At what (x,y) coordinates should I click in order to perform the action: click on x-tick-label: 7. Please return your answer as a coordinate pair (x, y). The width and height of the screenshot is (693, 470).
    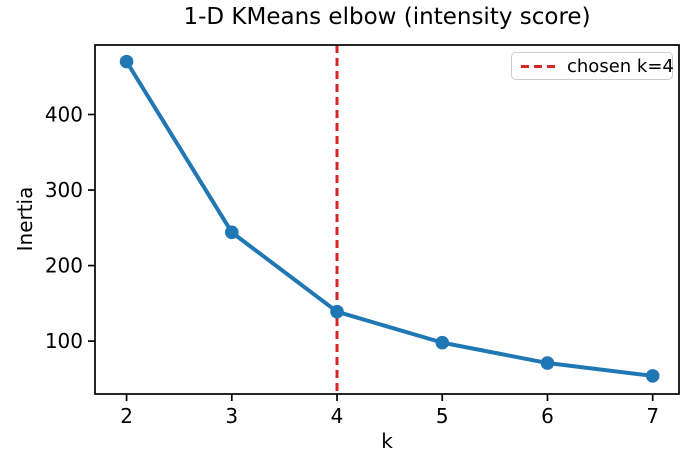
    Looking at the image, I should click on (652, 416).